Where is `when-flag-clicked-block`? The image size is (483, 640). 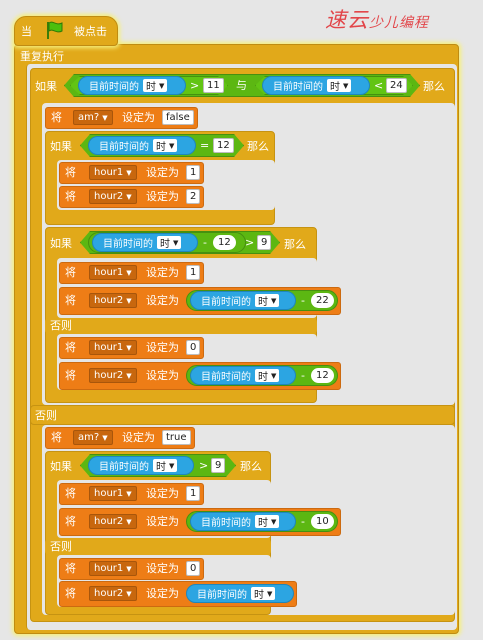
when-flag-clicked-block is located at coordinates (66, 31).